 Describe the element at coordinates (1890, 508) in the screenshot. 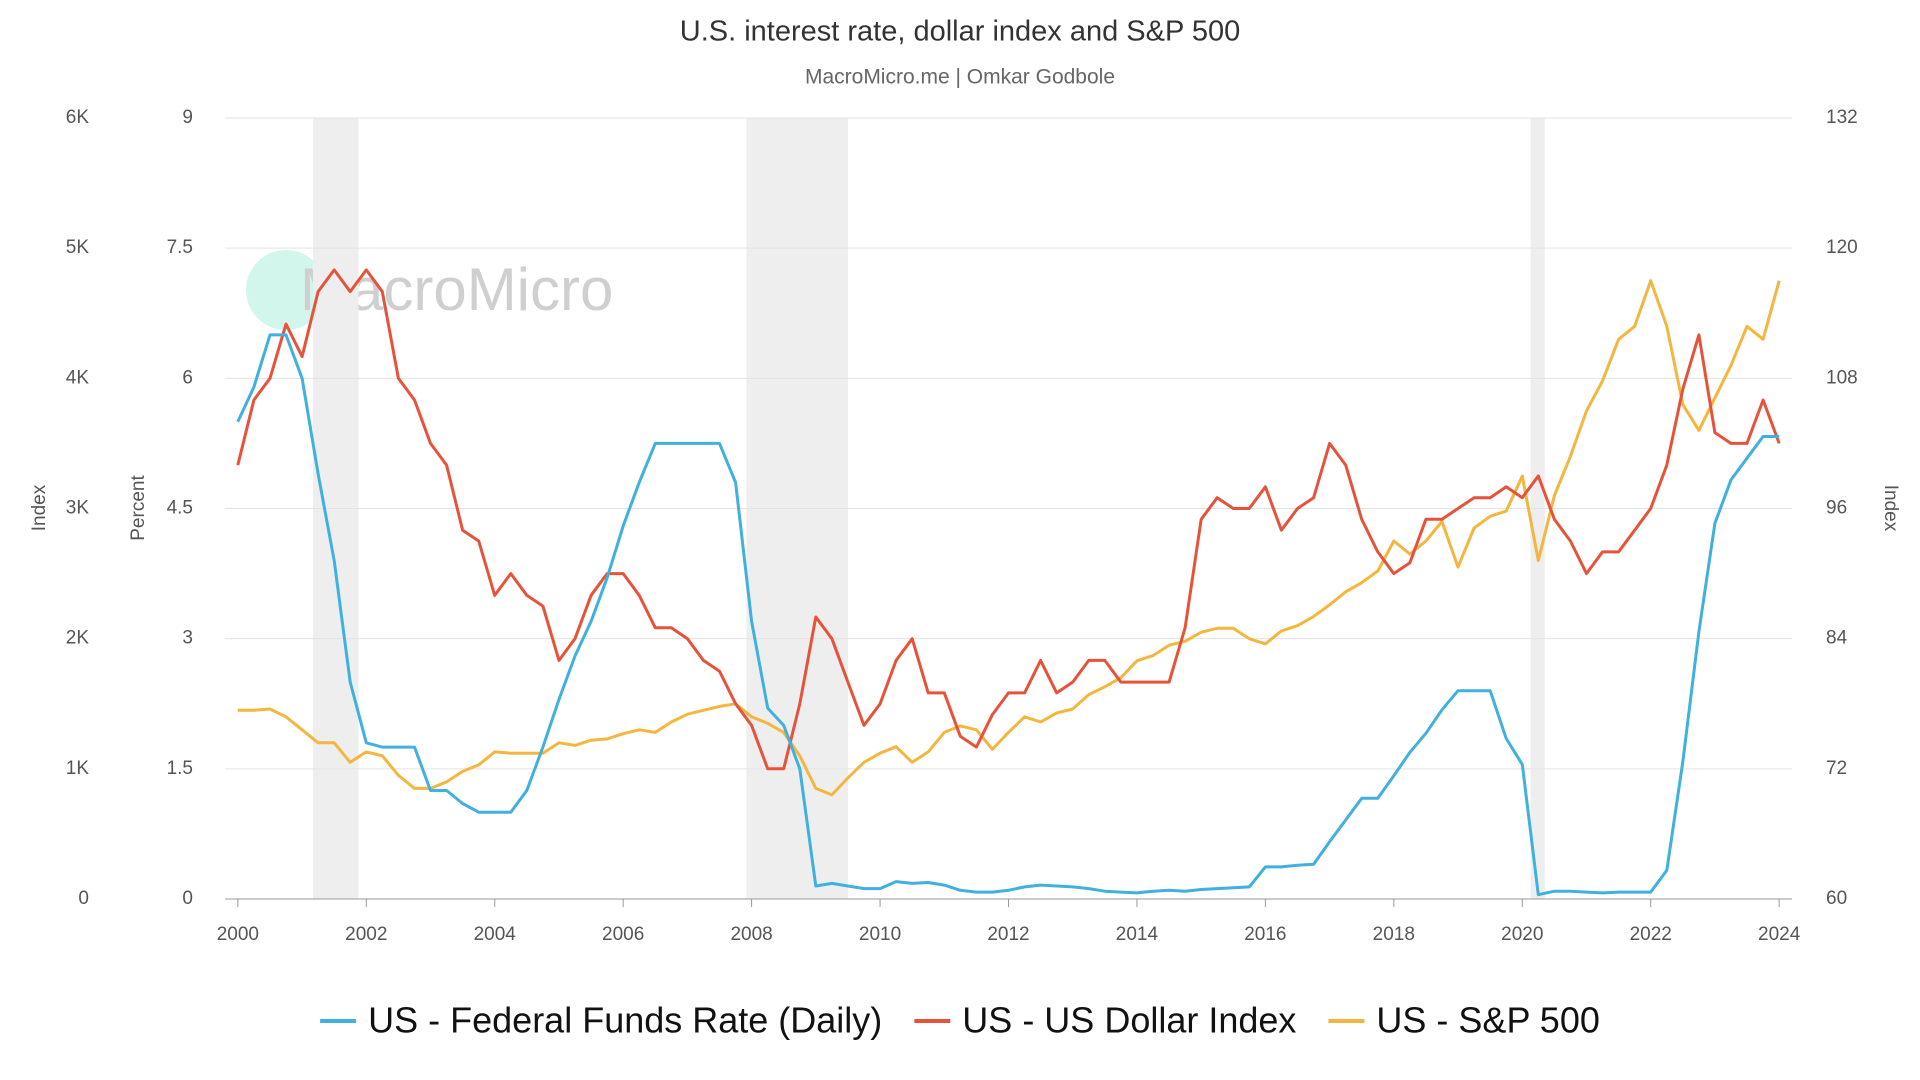

I see `y2-axis-title: Index` at that location.